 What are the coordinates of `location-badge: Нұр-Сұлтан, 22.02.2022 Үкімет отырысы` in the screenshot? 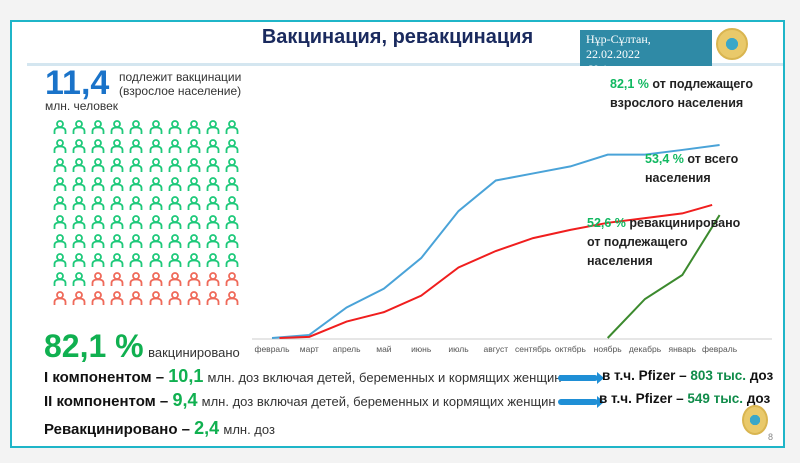 It's located at (646, 48).